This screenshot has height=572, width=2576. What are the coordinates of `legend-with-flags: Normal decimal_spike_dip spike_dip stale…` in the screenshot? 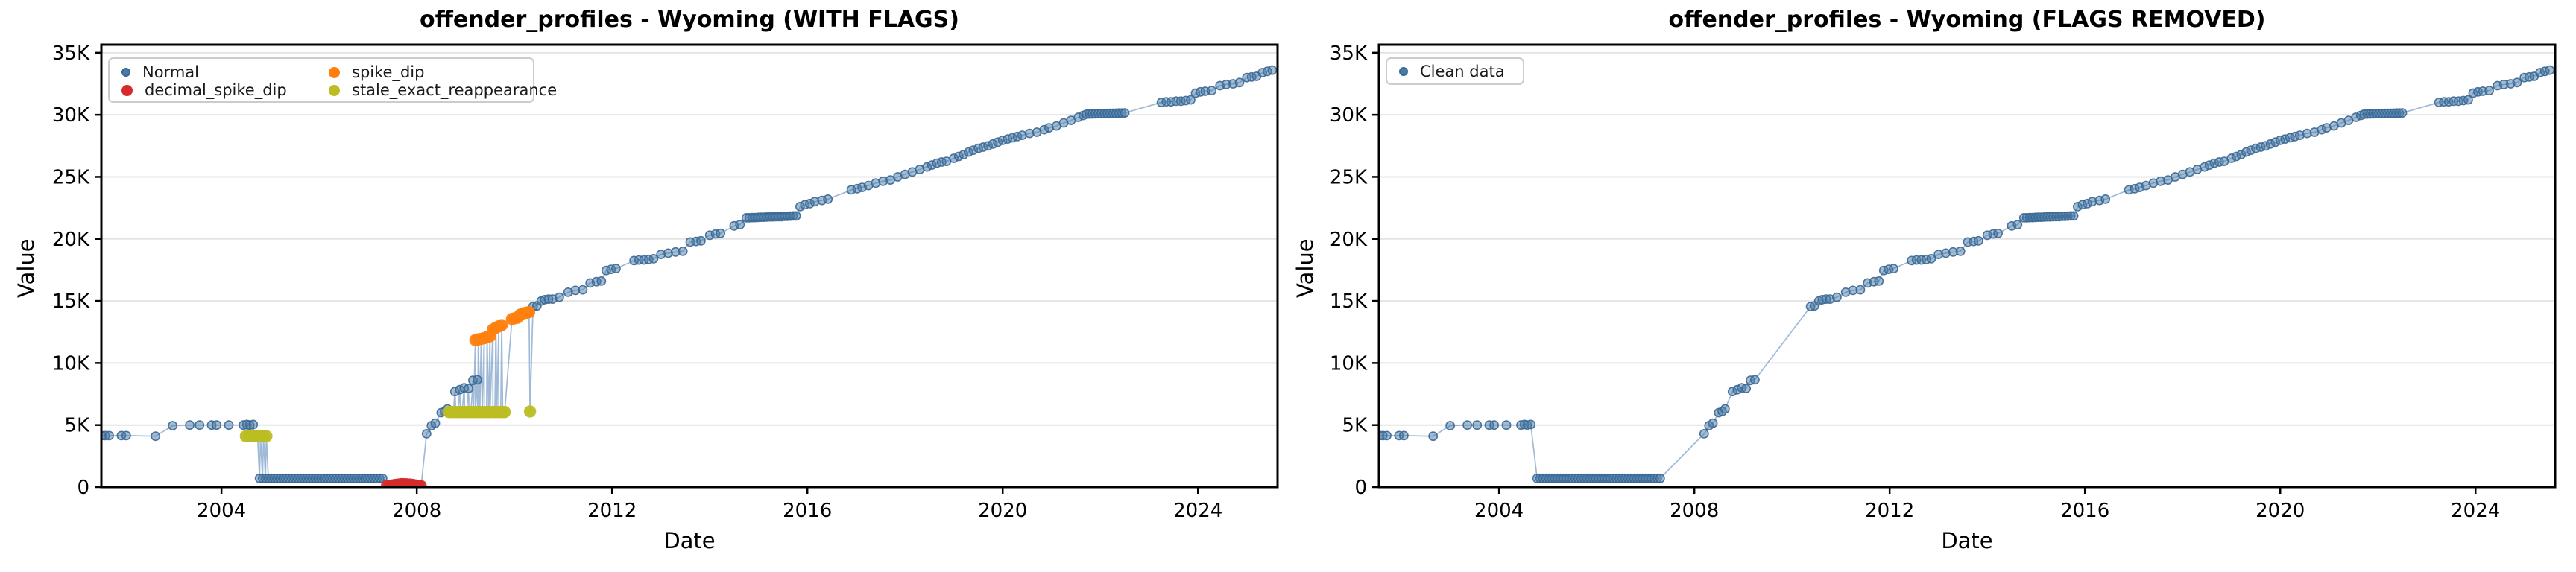 It's located at (333, 80).